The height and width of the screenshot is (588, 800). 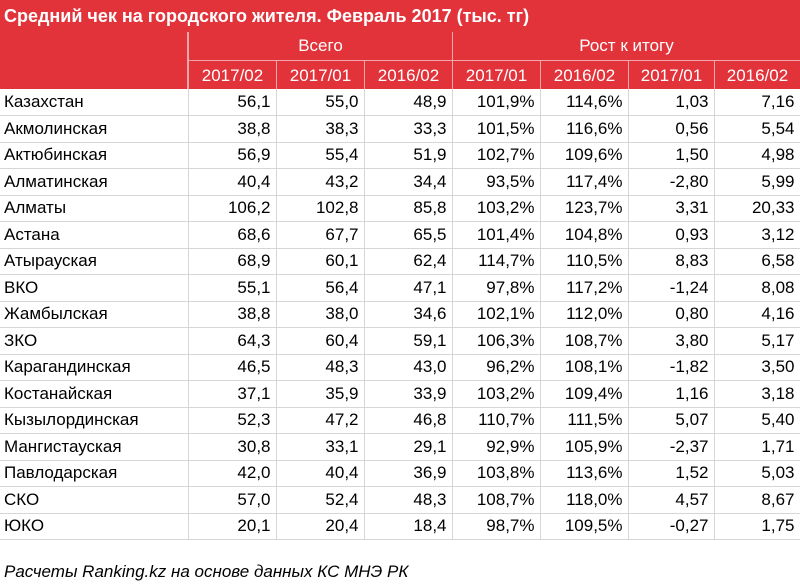 I want to click on value-cell: 47,1, so click(x=408, y=288).